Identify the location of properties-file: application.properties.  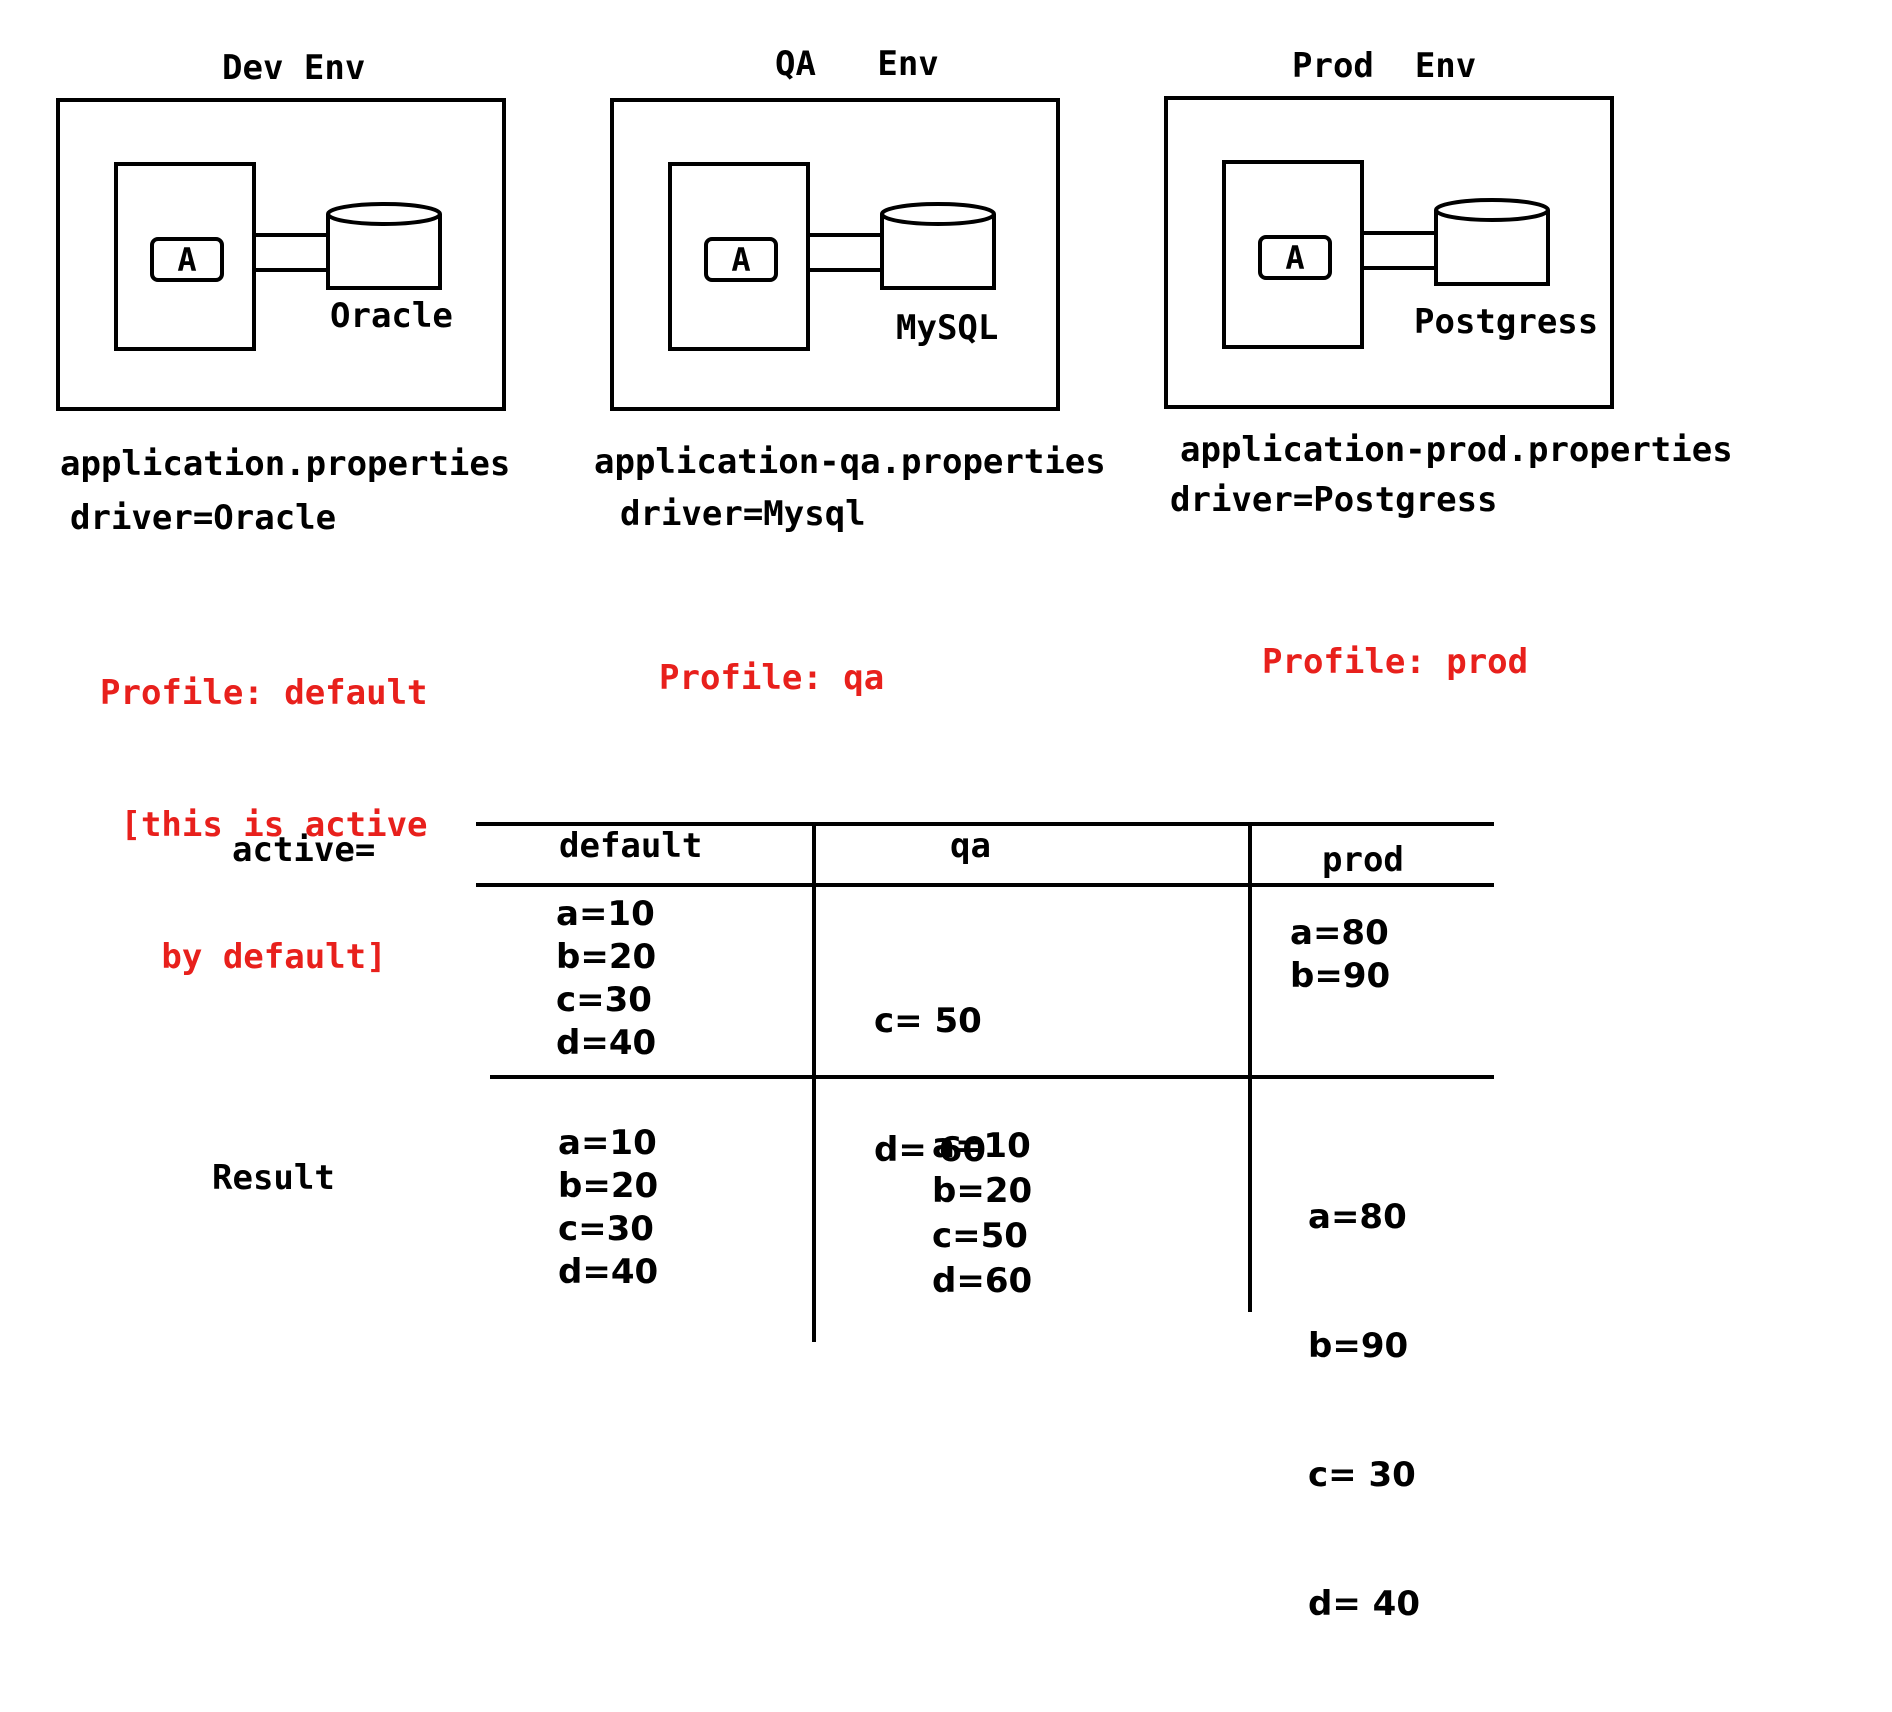
(285, 464).